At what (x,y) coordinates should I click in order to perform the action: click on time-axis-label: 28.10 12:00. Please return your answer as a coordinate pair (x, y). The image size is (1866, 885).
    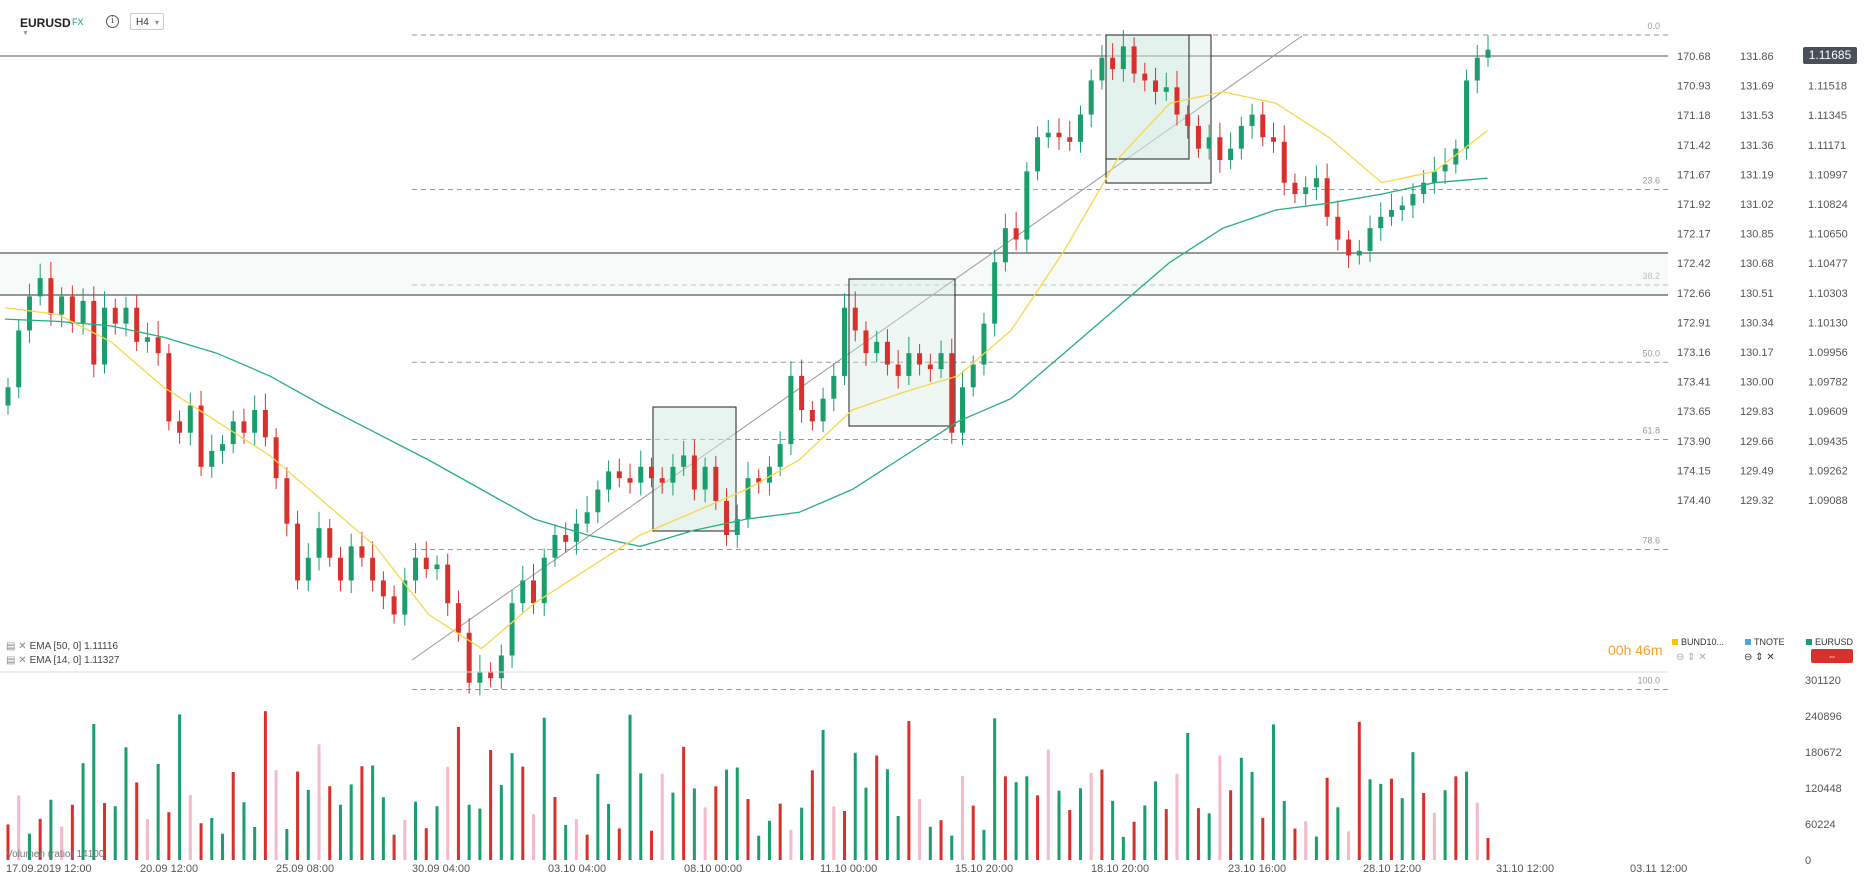
    Looking at the image, I should click on (1392, 869).